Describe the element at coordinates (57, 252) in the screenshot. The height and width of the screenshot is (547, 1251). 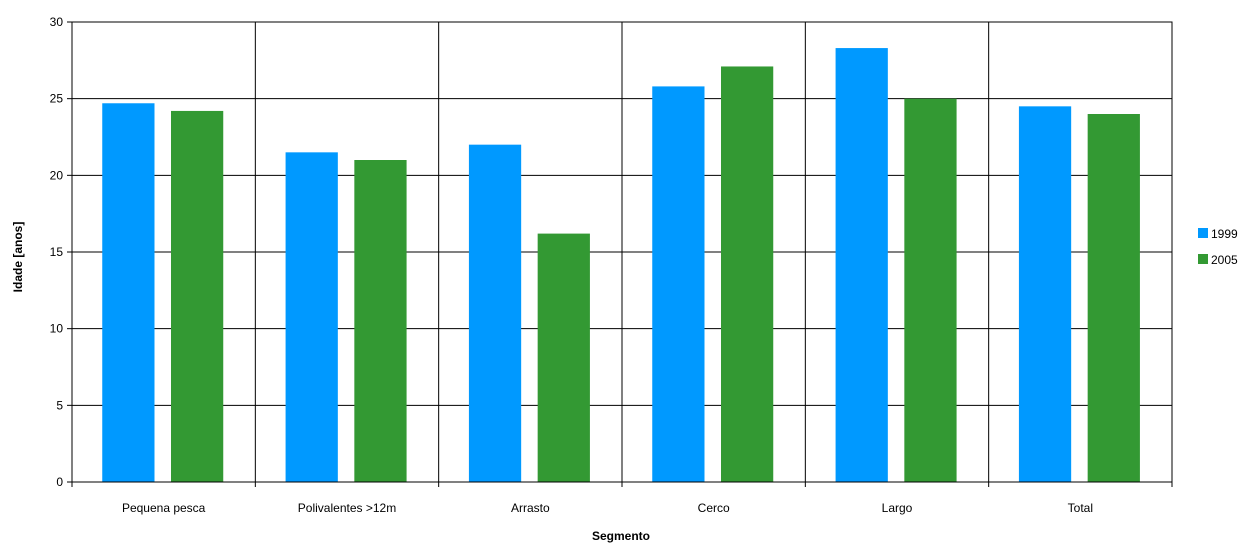
I see `y-tick-label: 15` at that location.